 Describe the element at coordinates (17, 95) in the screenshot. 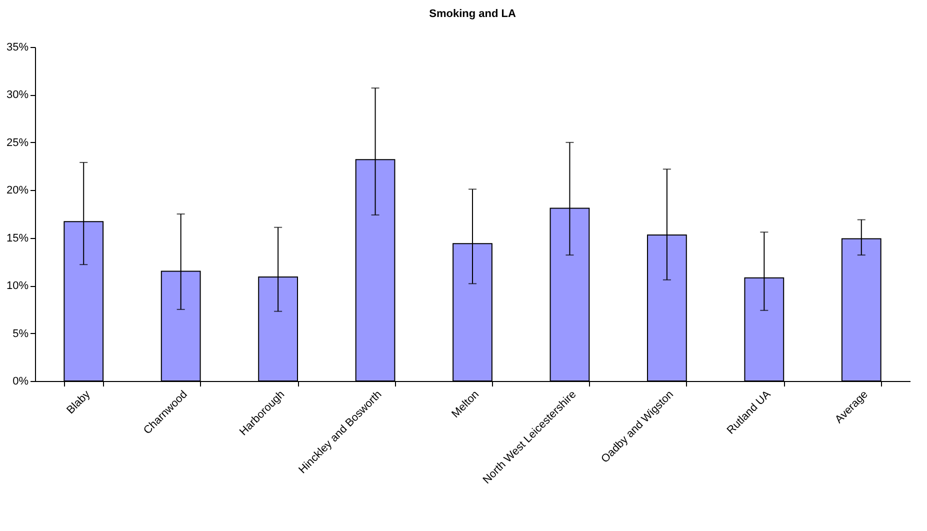

I see `y-tick-label: 30%` at that location.